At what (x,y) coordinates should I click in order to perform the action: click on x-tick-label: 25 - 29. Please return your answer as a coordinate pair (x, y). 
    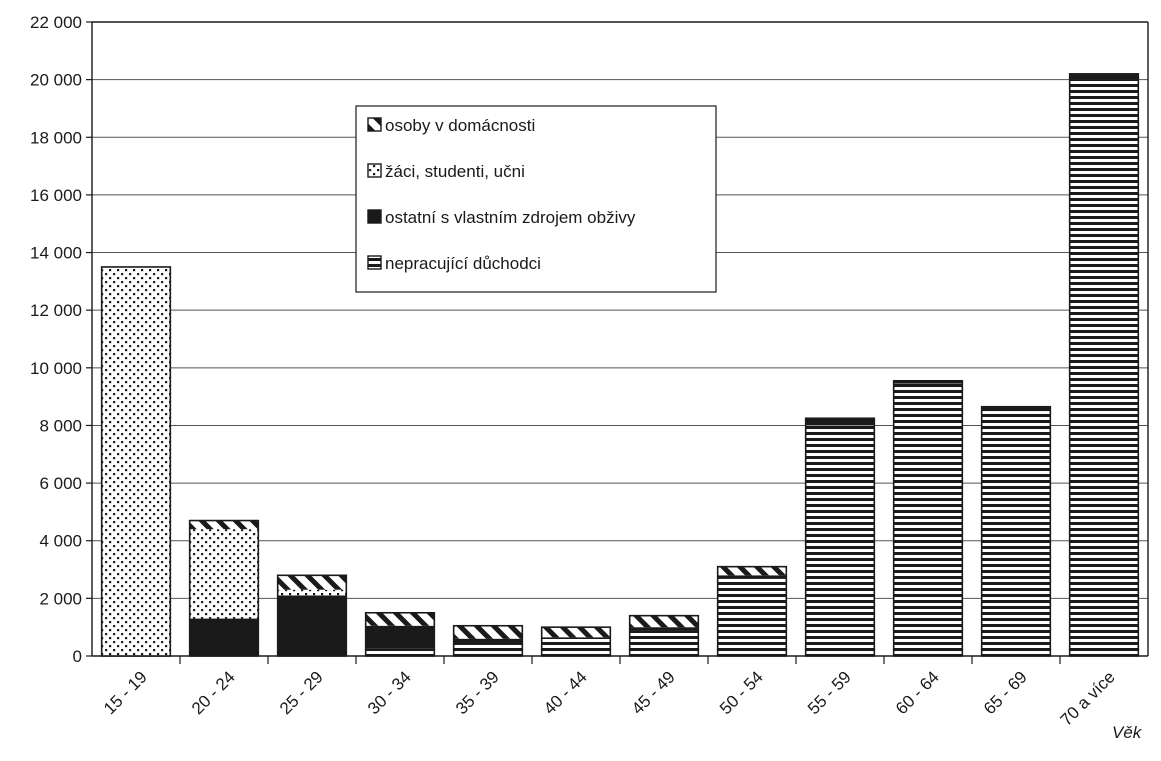
    Looking at the image, I should click on (301, 692).